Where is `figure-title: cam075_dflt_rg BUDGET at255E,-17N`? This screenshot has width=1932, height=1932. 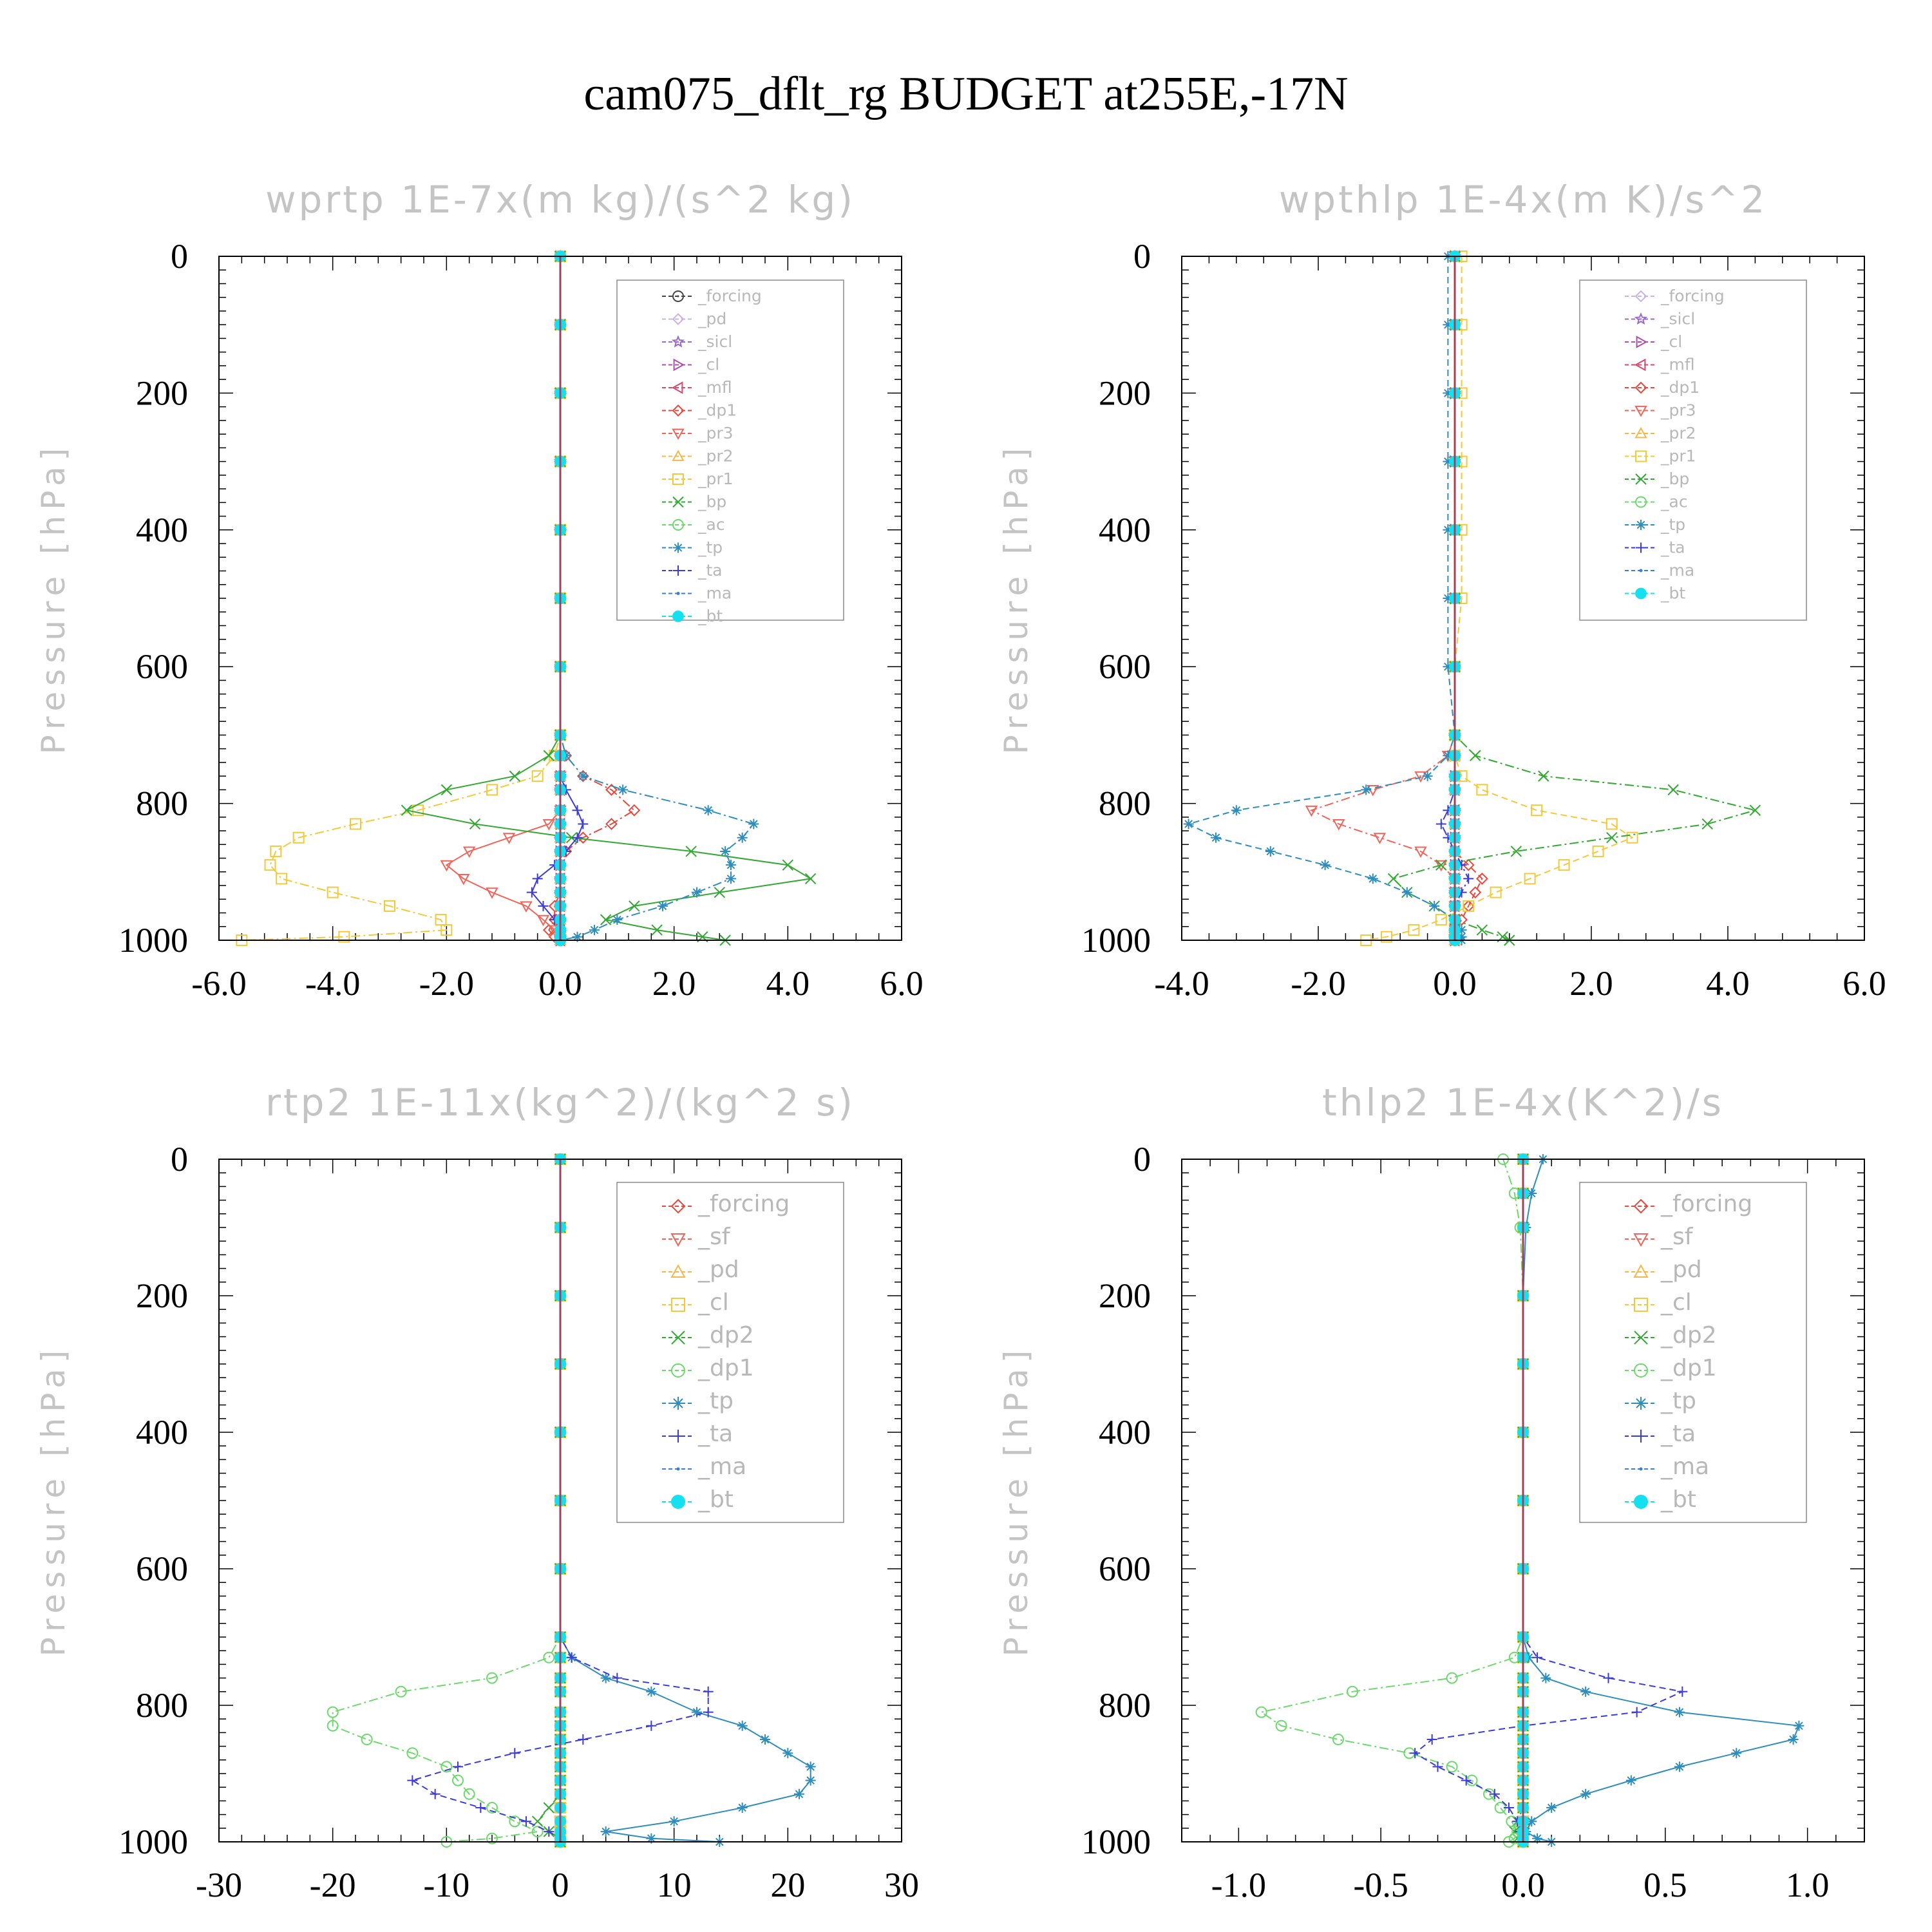
figure-title: cam075_dflt_rg BUDGET at255E,-17N is located at coordinates (966, 94).